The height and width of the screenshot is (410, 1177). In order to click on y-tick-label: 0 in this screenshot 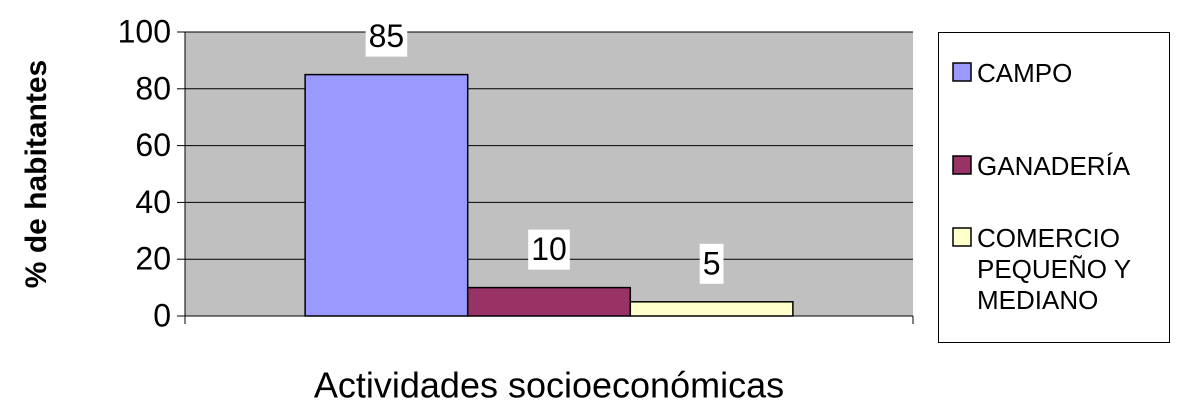, I will do `click(162, 315)`.